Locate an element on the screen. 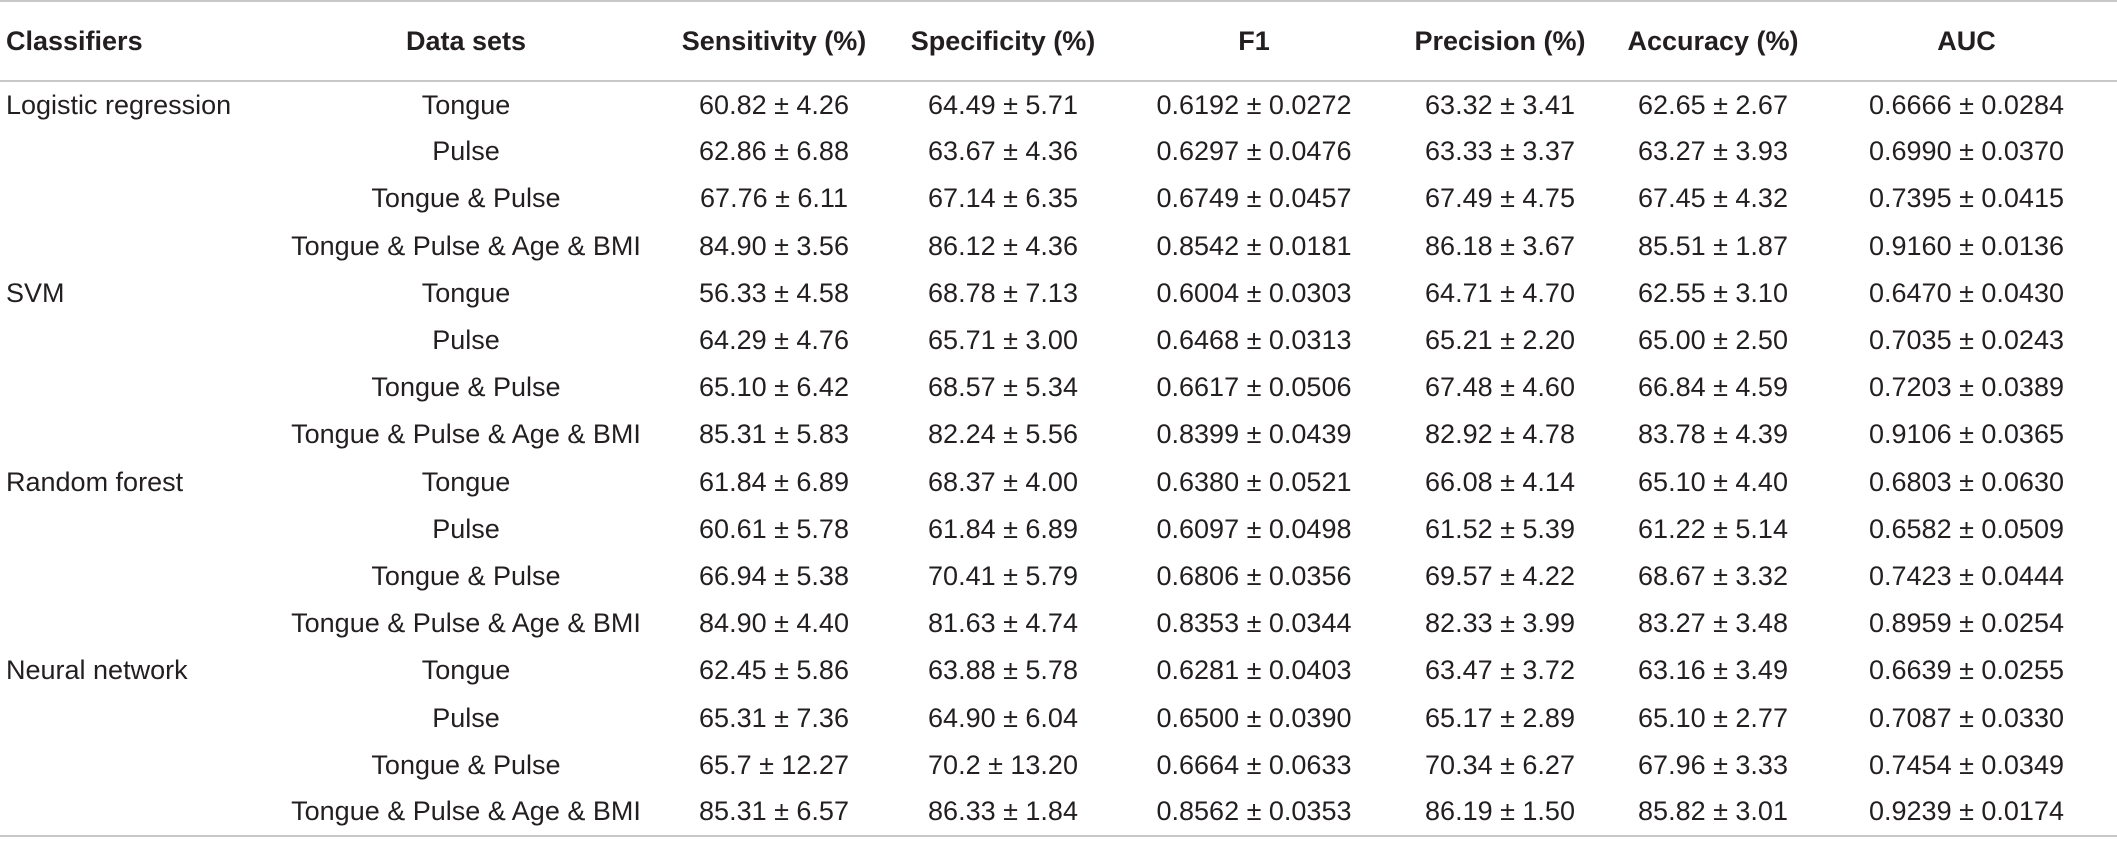 The image size is (2117, 843). cell-accuracy: 62.55 ± 3.10 is located at coordinates (1713, 292).